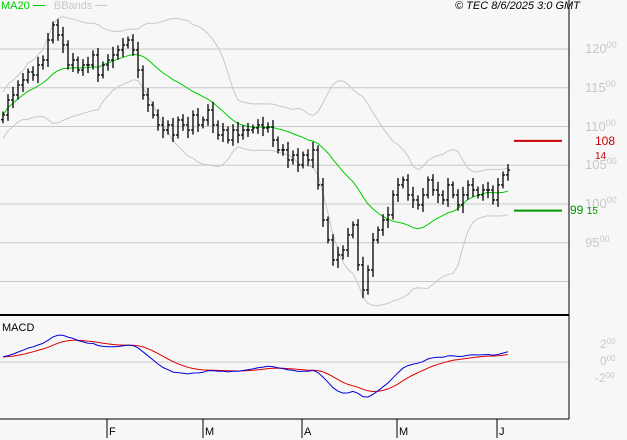 This screenshot has width=627, height=440. Describe the element at coordinates (38, 5) in the screenshot. I see `legend-ma20-swatch` at that location.